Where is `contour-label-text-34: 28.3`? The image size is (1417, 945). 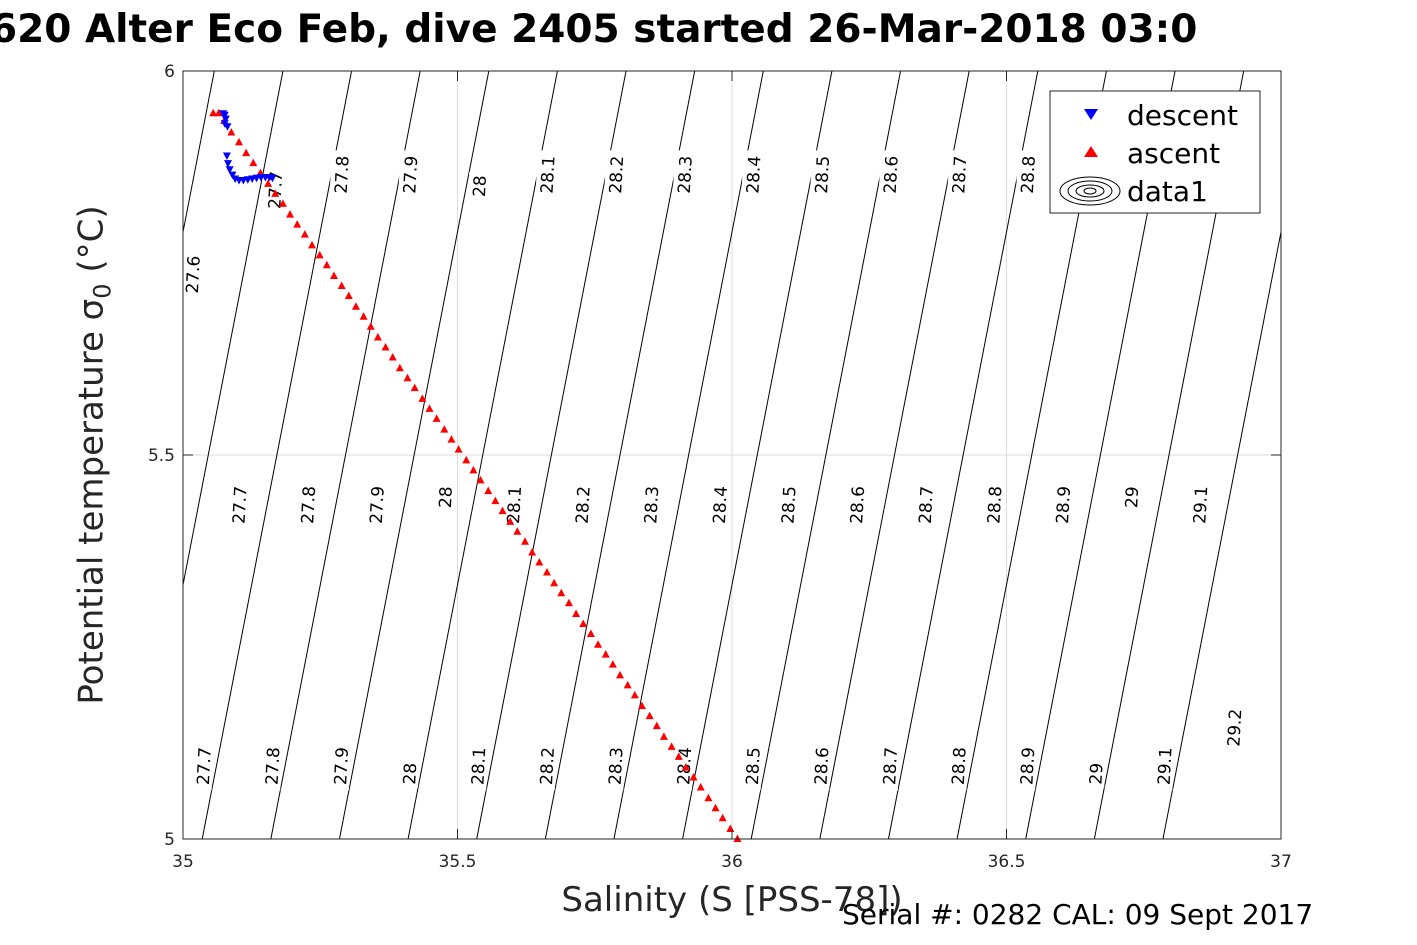 contour-label-text-34: 28.3 is located at coordinates (617, 766).